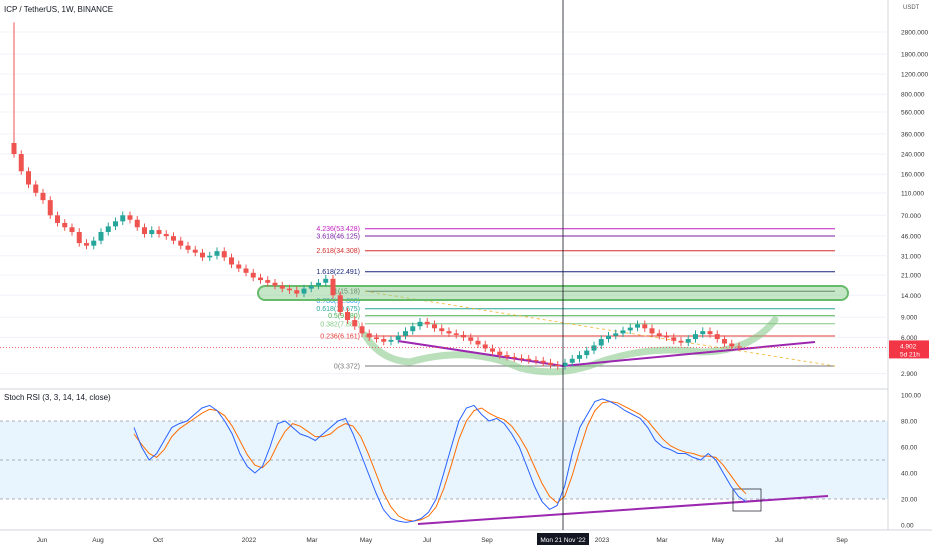 The image size is (932, 550). Describe the element at coordinates (913, 112) in the screenshot. I see `price-tick-label: 560.000` at that location.